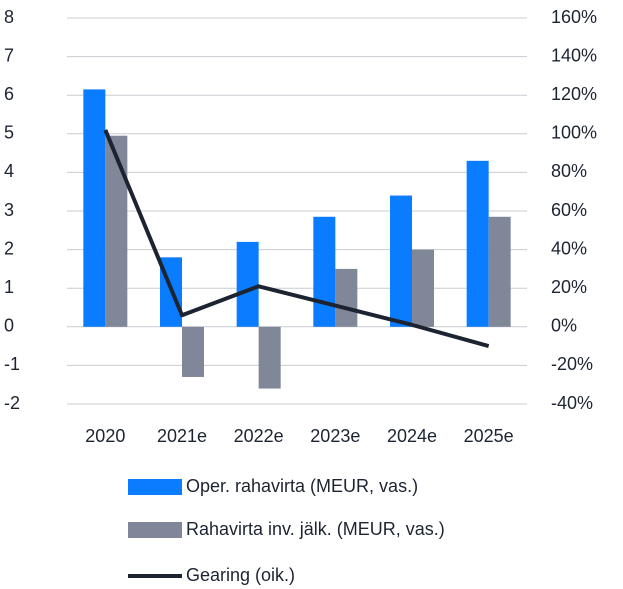  I want to click on y2-tick-label: 60%, so click(569, 210).